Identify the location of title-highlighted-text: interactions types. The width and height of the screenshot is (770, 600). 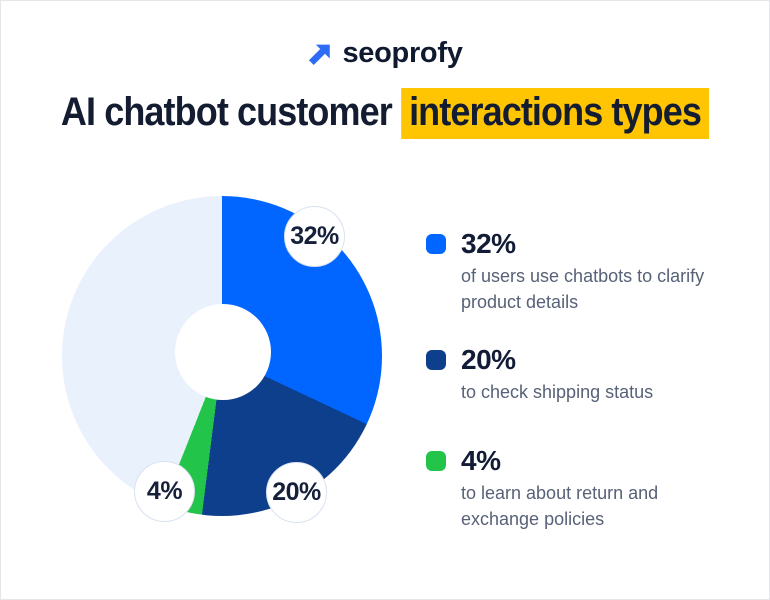
(555, 113).